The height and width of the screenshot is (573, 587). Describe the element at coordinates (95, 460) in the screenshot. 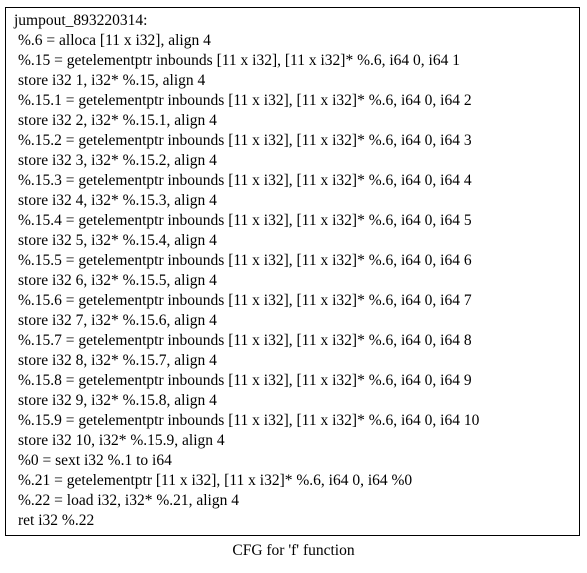

I see `instruction: %0 = sext i32 %.1 to i64` at that location.